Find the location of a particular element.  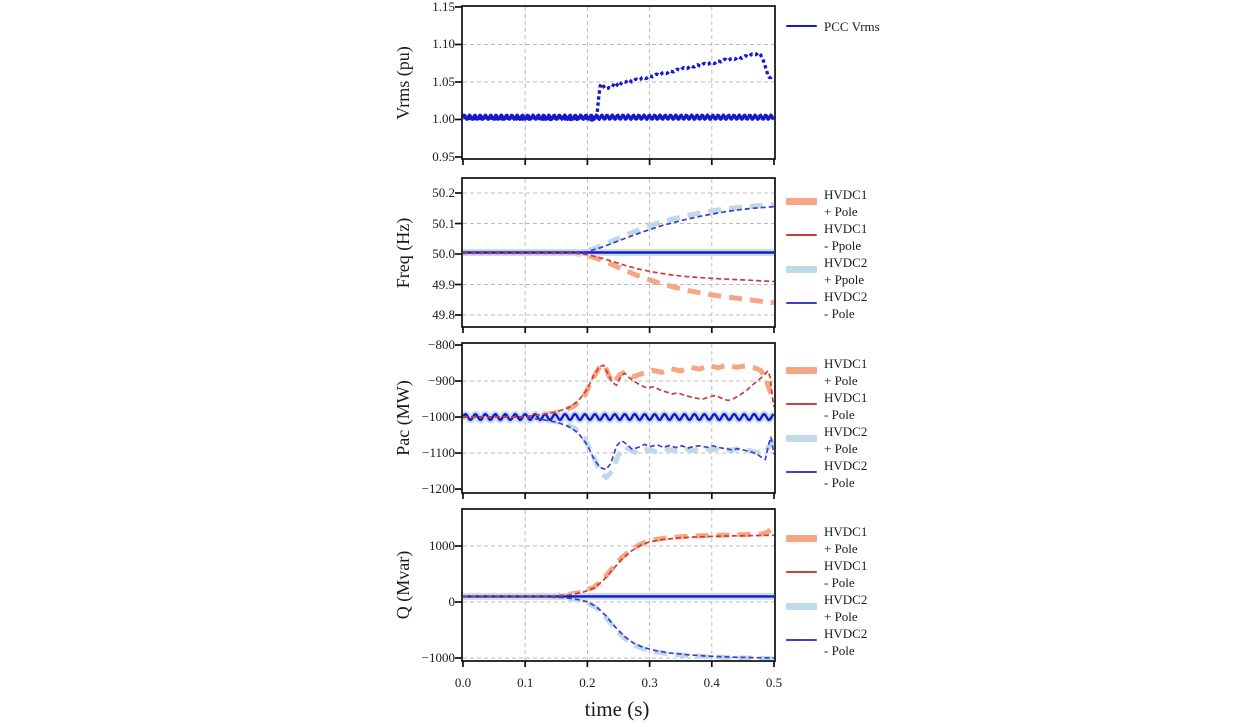

legend-label-pcc-vrms: PCC Vrms is located at coordinates (852, 26).